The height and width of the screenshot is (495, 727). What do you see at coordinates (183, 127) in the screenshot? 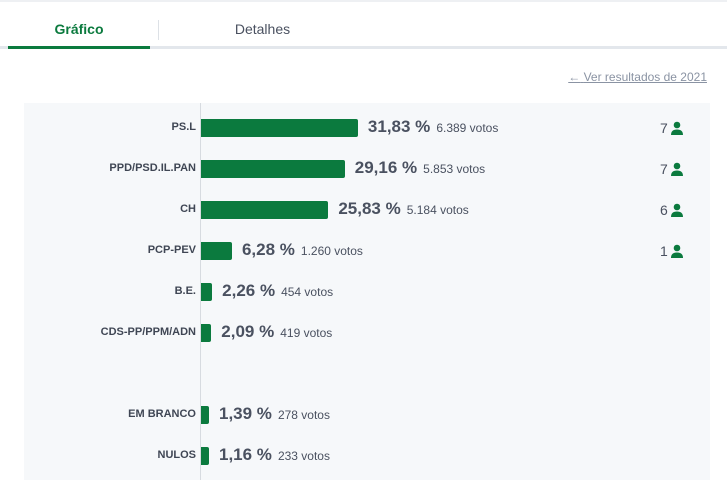
I see `party-label: PS.L` at bounding box center [183, 127].